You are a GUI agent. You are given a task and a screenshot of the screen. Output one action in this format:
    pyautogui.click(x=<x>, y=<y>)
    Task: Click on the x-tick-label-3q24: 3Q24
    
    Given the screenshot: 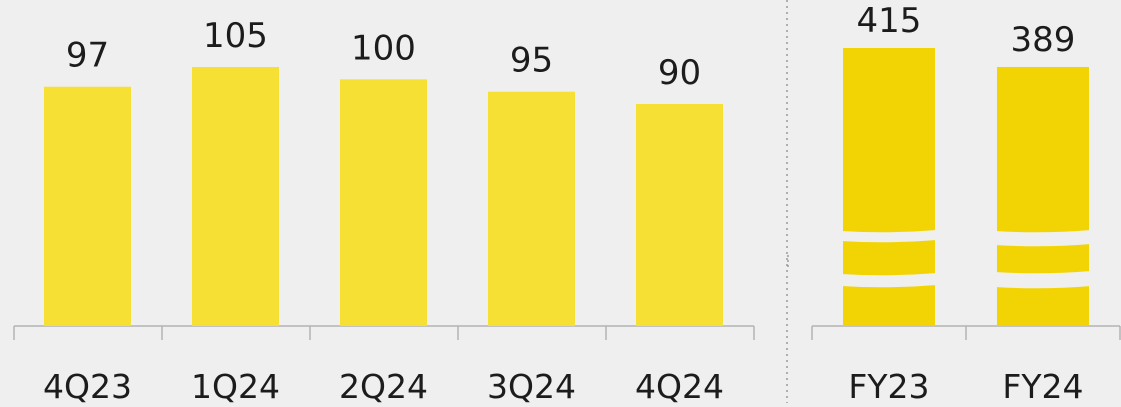 What is the action you would take?
    pyautogui.click(x=531, y=385)
    